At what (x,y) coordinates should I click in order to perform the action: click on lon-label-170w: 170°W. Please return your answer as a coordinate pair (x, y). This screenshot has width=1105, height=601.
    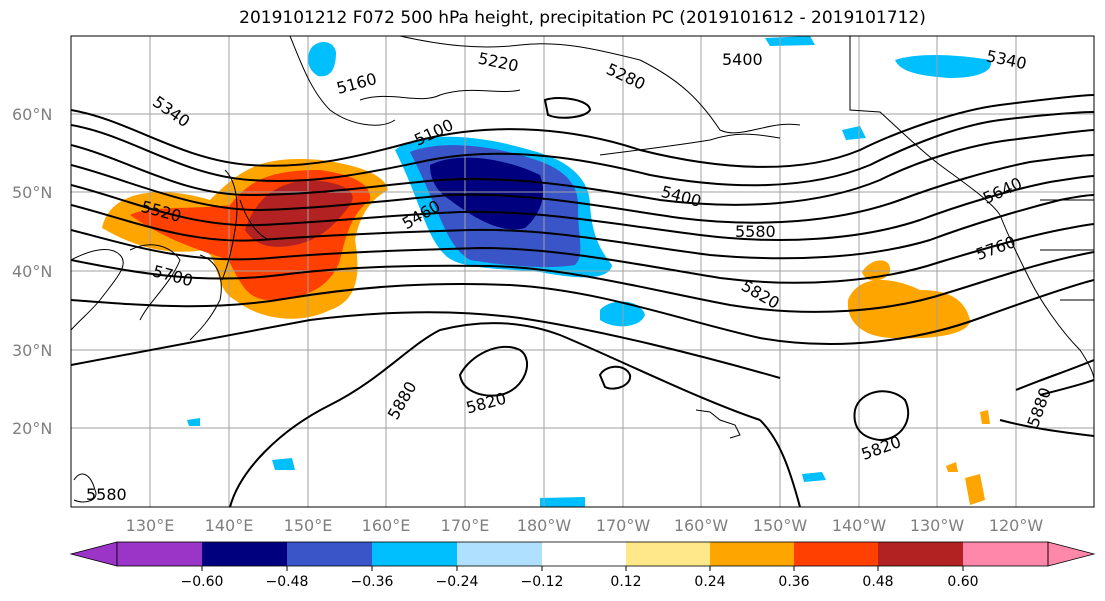
    Looking at the image, I should click on (623, 525).